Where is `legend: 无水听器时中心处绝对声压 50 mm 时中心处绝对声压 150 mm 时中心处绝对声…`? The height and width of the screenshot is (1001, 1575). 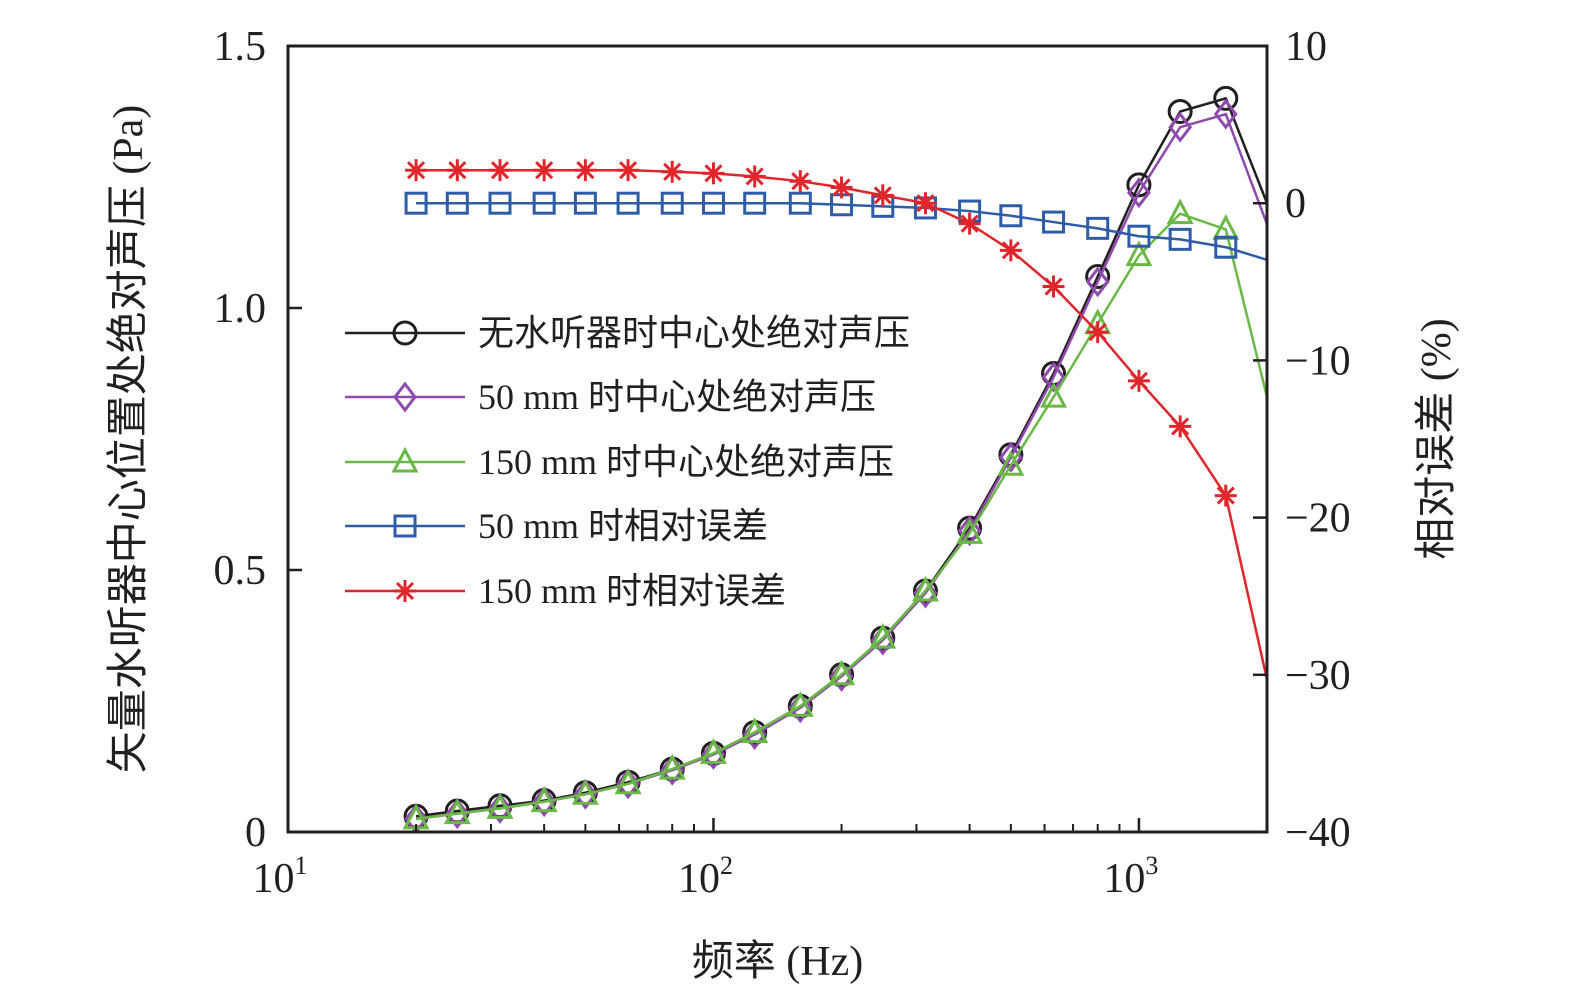 legend: 无水听器时中心处绝对声压 50 mm 时中心处绝对声压 150 mm 时中心处绝对声… is located at coordinates (627, 462).